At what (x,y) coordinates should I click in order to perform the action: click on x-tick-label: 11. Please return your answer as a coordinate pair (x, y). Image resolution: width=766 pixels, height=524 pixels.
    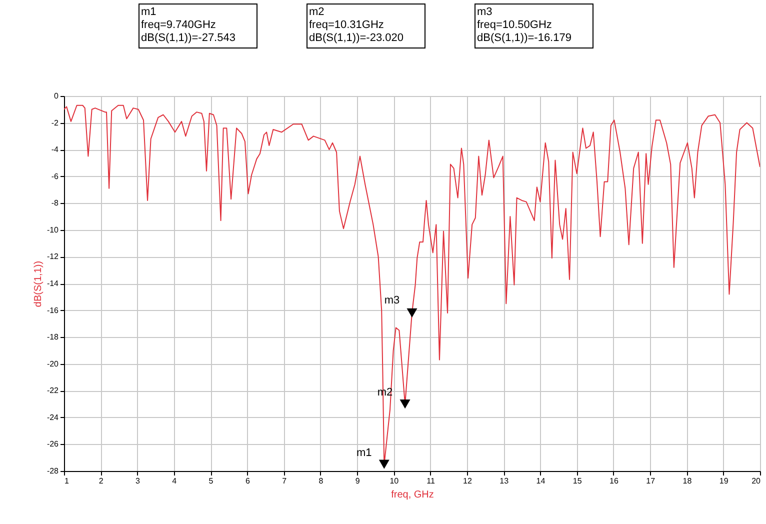
    Looking at the image, I should click on (431, 481).